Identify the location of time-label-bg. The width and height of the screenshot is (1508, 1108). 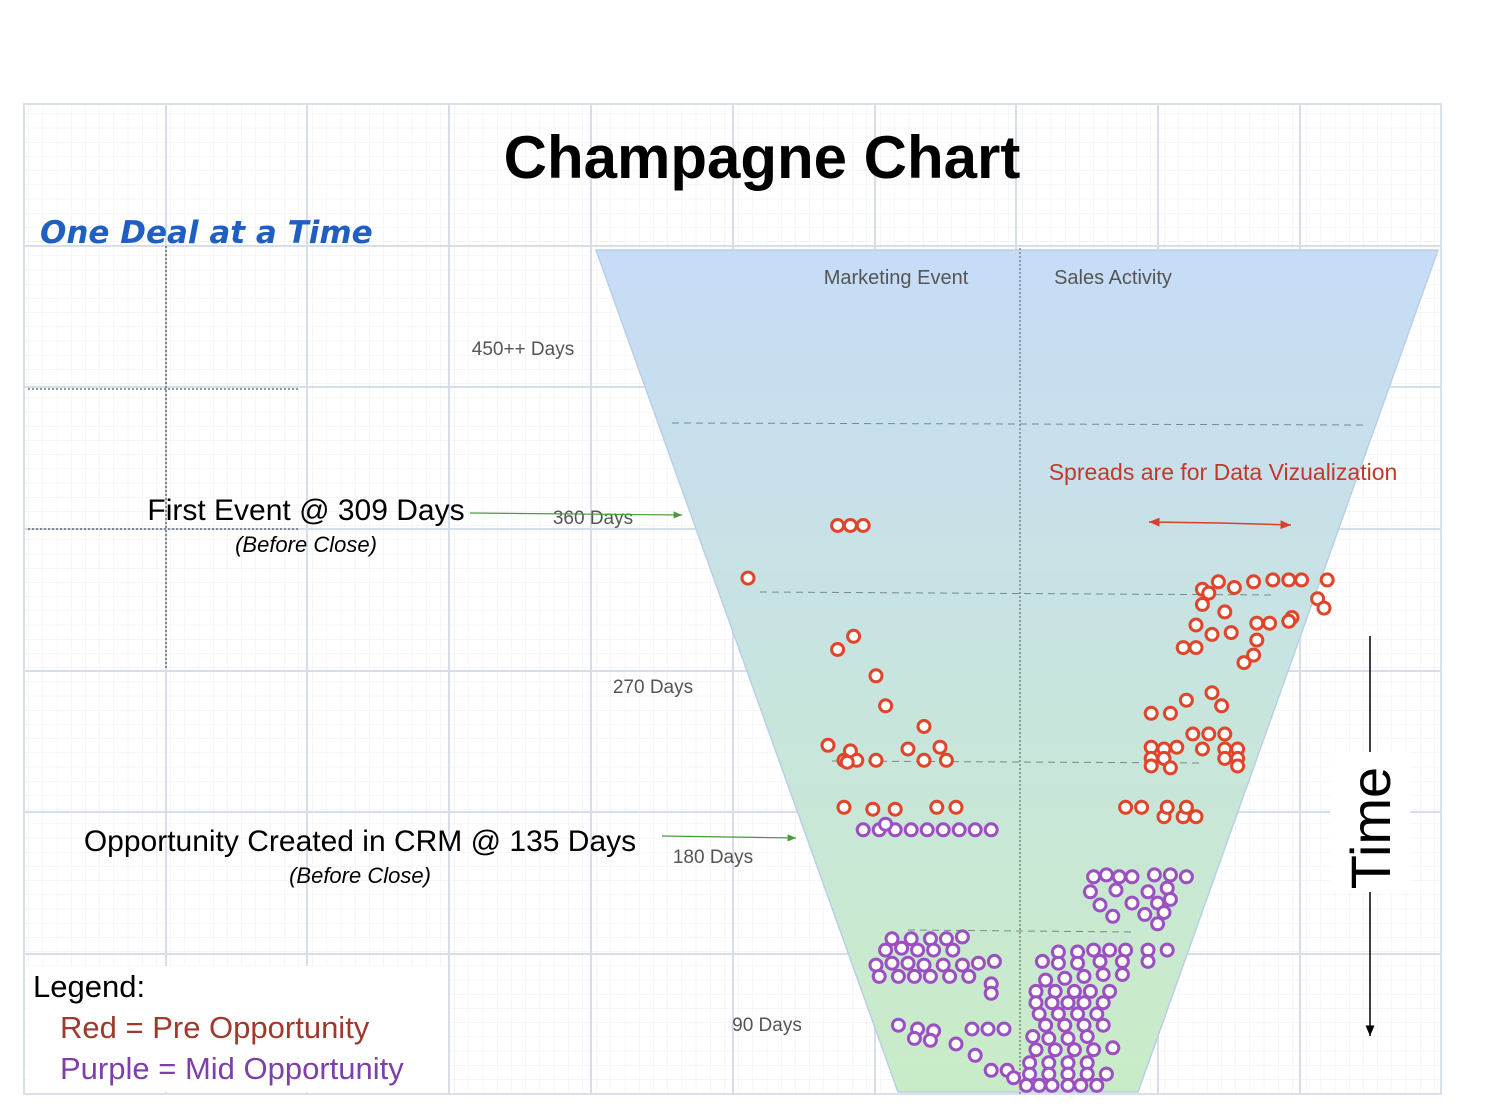
(1370, 822).